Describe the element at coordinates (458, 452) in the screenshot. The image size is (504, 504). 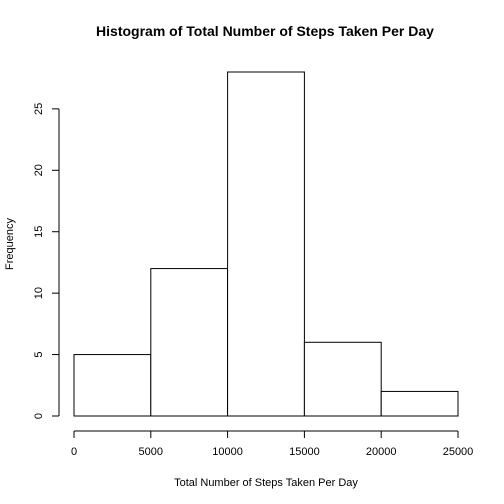
I see `x-tick-label: 25000` at that location.